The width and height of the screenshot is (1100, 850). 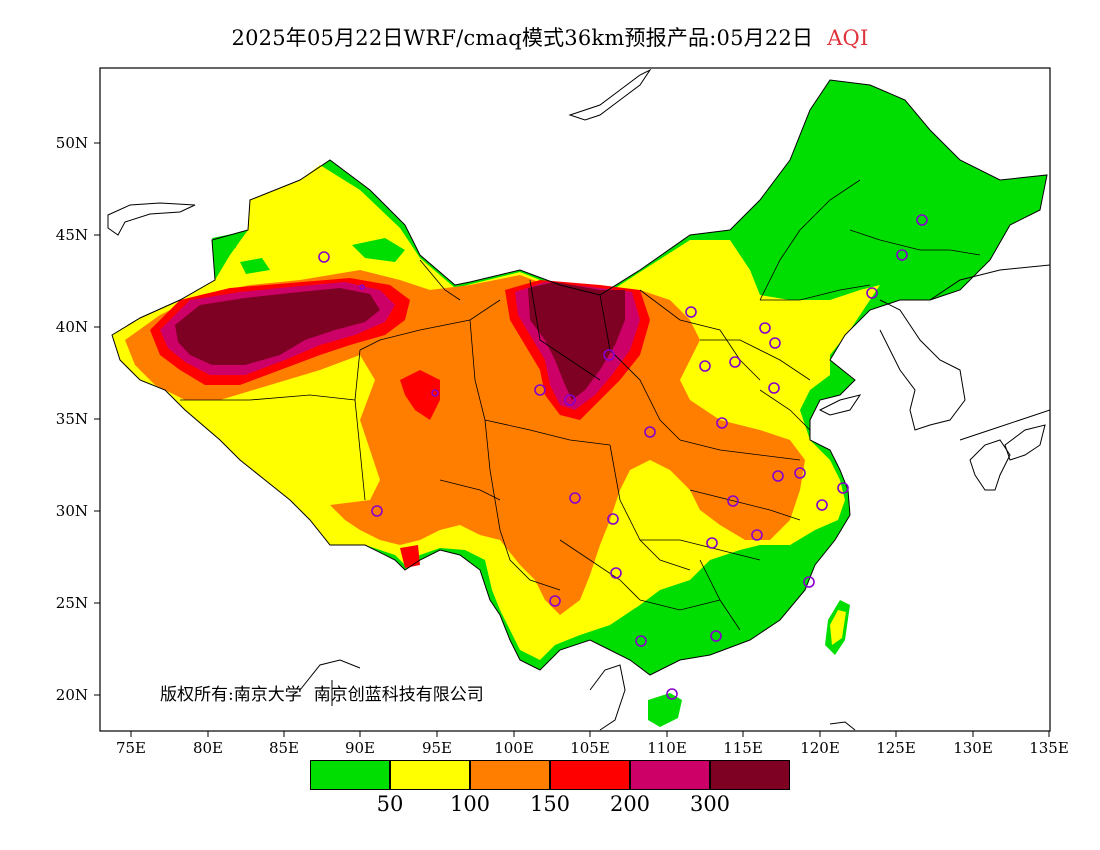 What do you see at coordinates (1049, 748) in the screenshot?
I see `lon-tick-135e: 135E` at bounding box center [1049, 748].